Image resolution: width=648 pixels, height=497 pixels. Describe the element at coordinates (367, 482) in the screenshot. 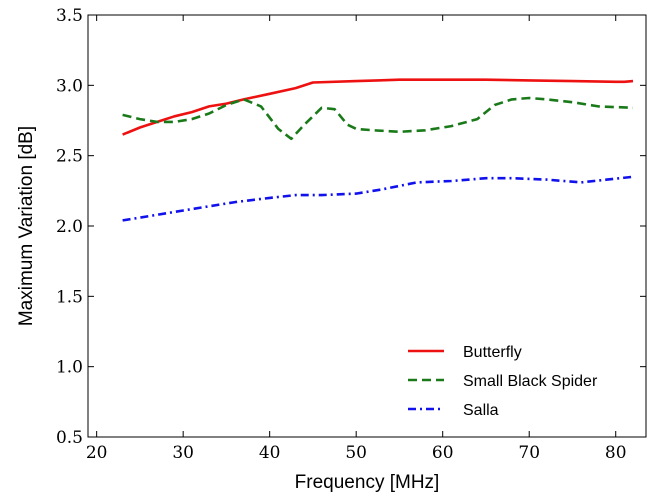

I see `x-axis-title: Frequency [MHz]` at that location.